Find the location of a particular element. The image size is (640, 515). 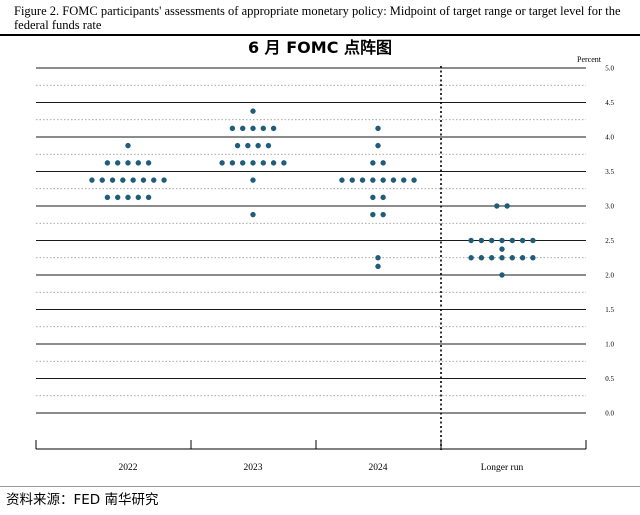

chart-title: 6 月 FOMC 点阵图 is located at coordinates (320, 47).